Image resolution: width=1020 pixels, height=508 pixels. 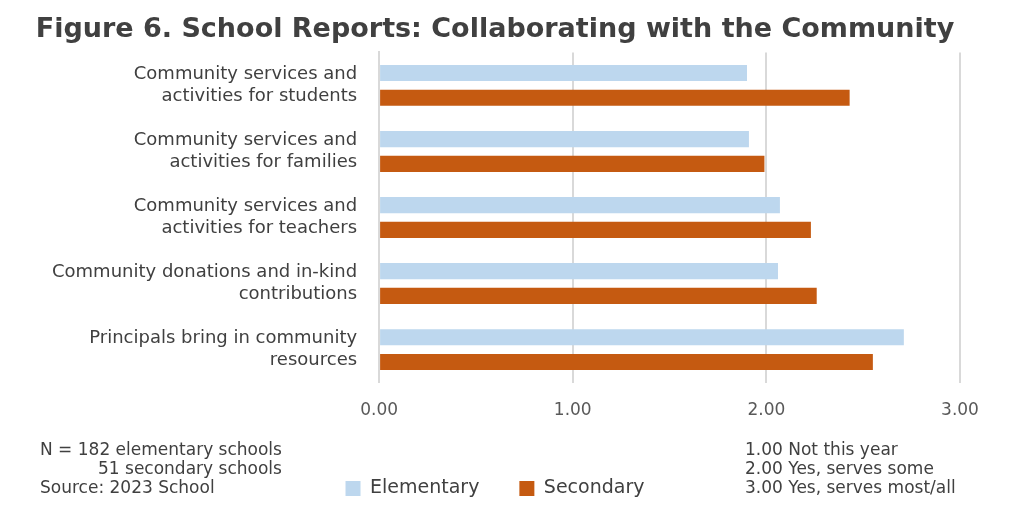 I want to click on y-tick-label: Community donations and in-kind contributions, so click(x=204, y=282).